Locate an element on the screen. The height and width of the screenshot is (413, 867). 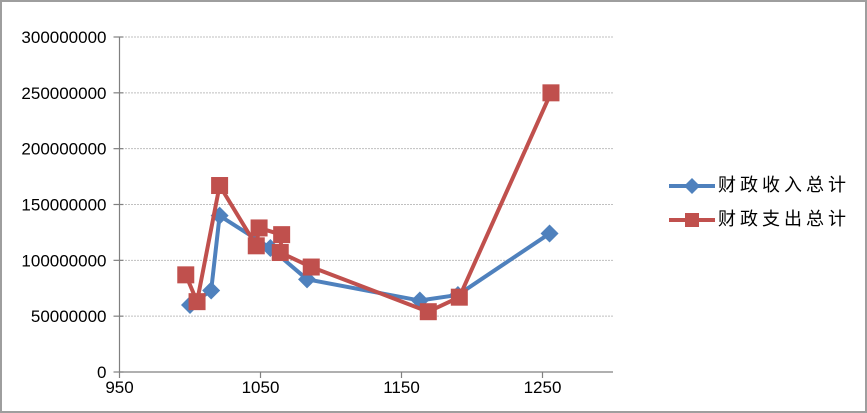
legend-item-expenditure: 财政支出总计 is located at coordinates (759, 219).